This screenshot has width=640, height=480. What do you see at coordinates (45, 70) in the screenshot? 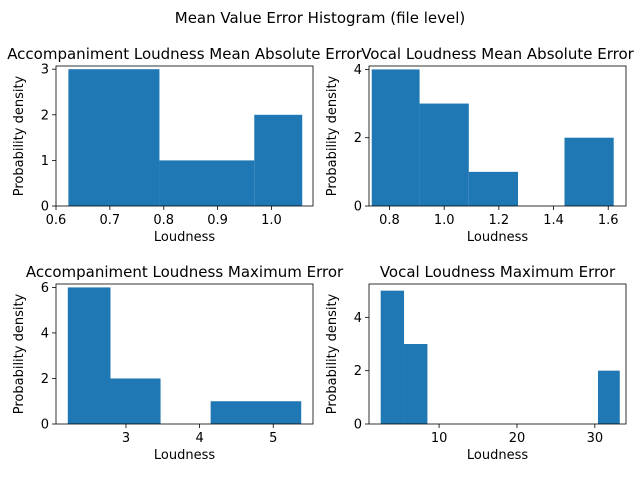
I see `y-tick-label: 3` at bounding box center [45, 70].